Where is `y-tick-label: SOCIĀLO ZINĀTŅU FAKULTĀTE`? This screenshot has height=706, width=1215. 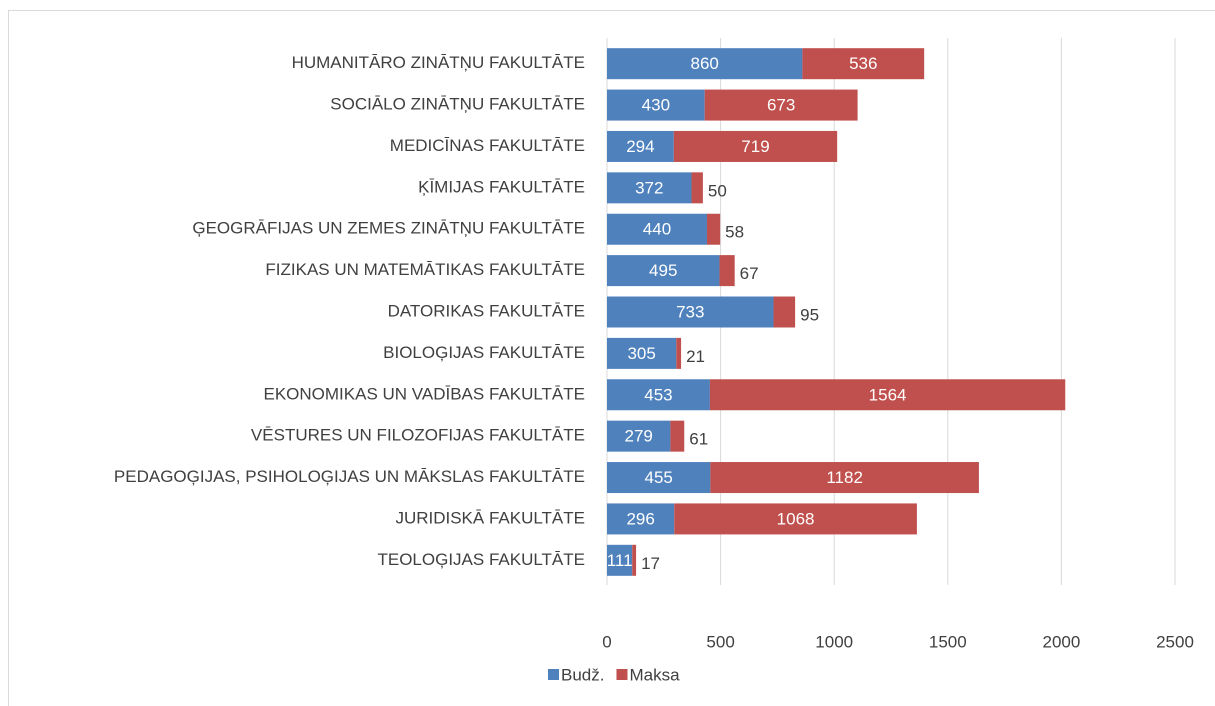
y-tick-label: SOCIĀLO ZINĀTŅU FAKULTĀTE is located at coordinates (457, 104).